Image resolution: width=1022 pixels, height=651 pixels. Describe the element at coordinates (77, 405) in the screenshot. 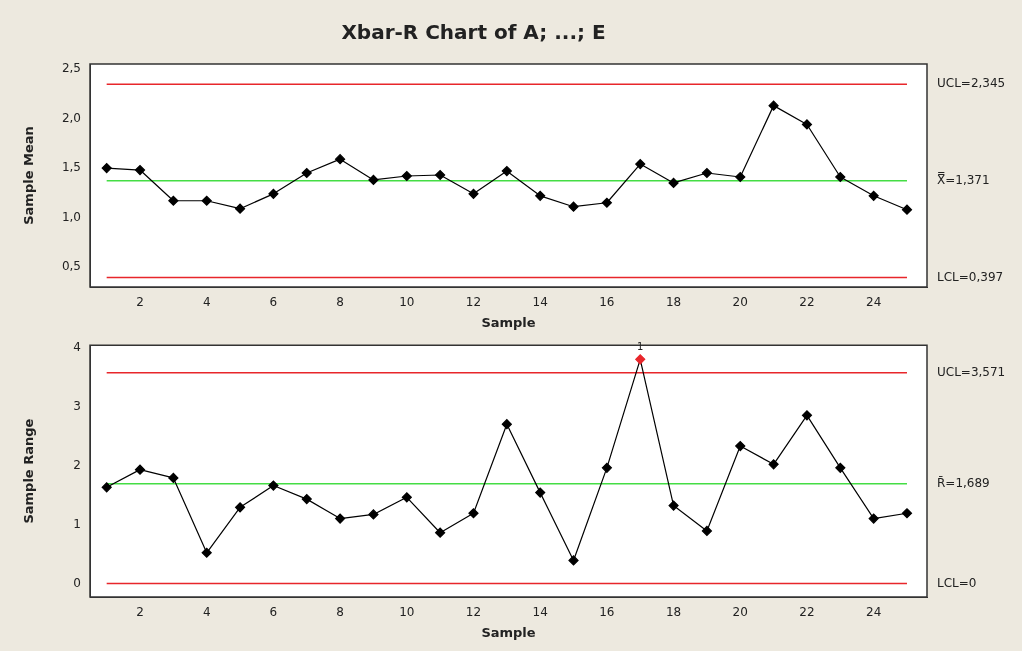

I see `y-tick-label: 3` at that location.